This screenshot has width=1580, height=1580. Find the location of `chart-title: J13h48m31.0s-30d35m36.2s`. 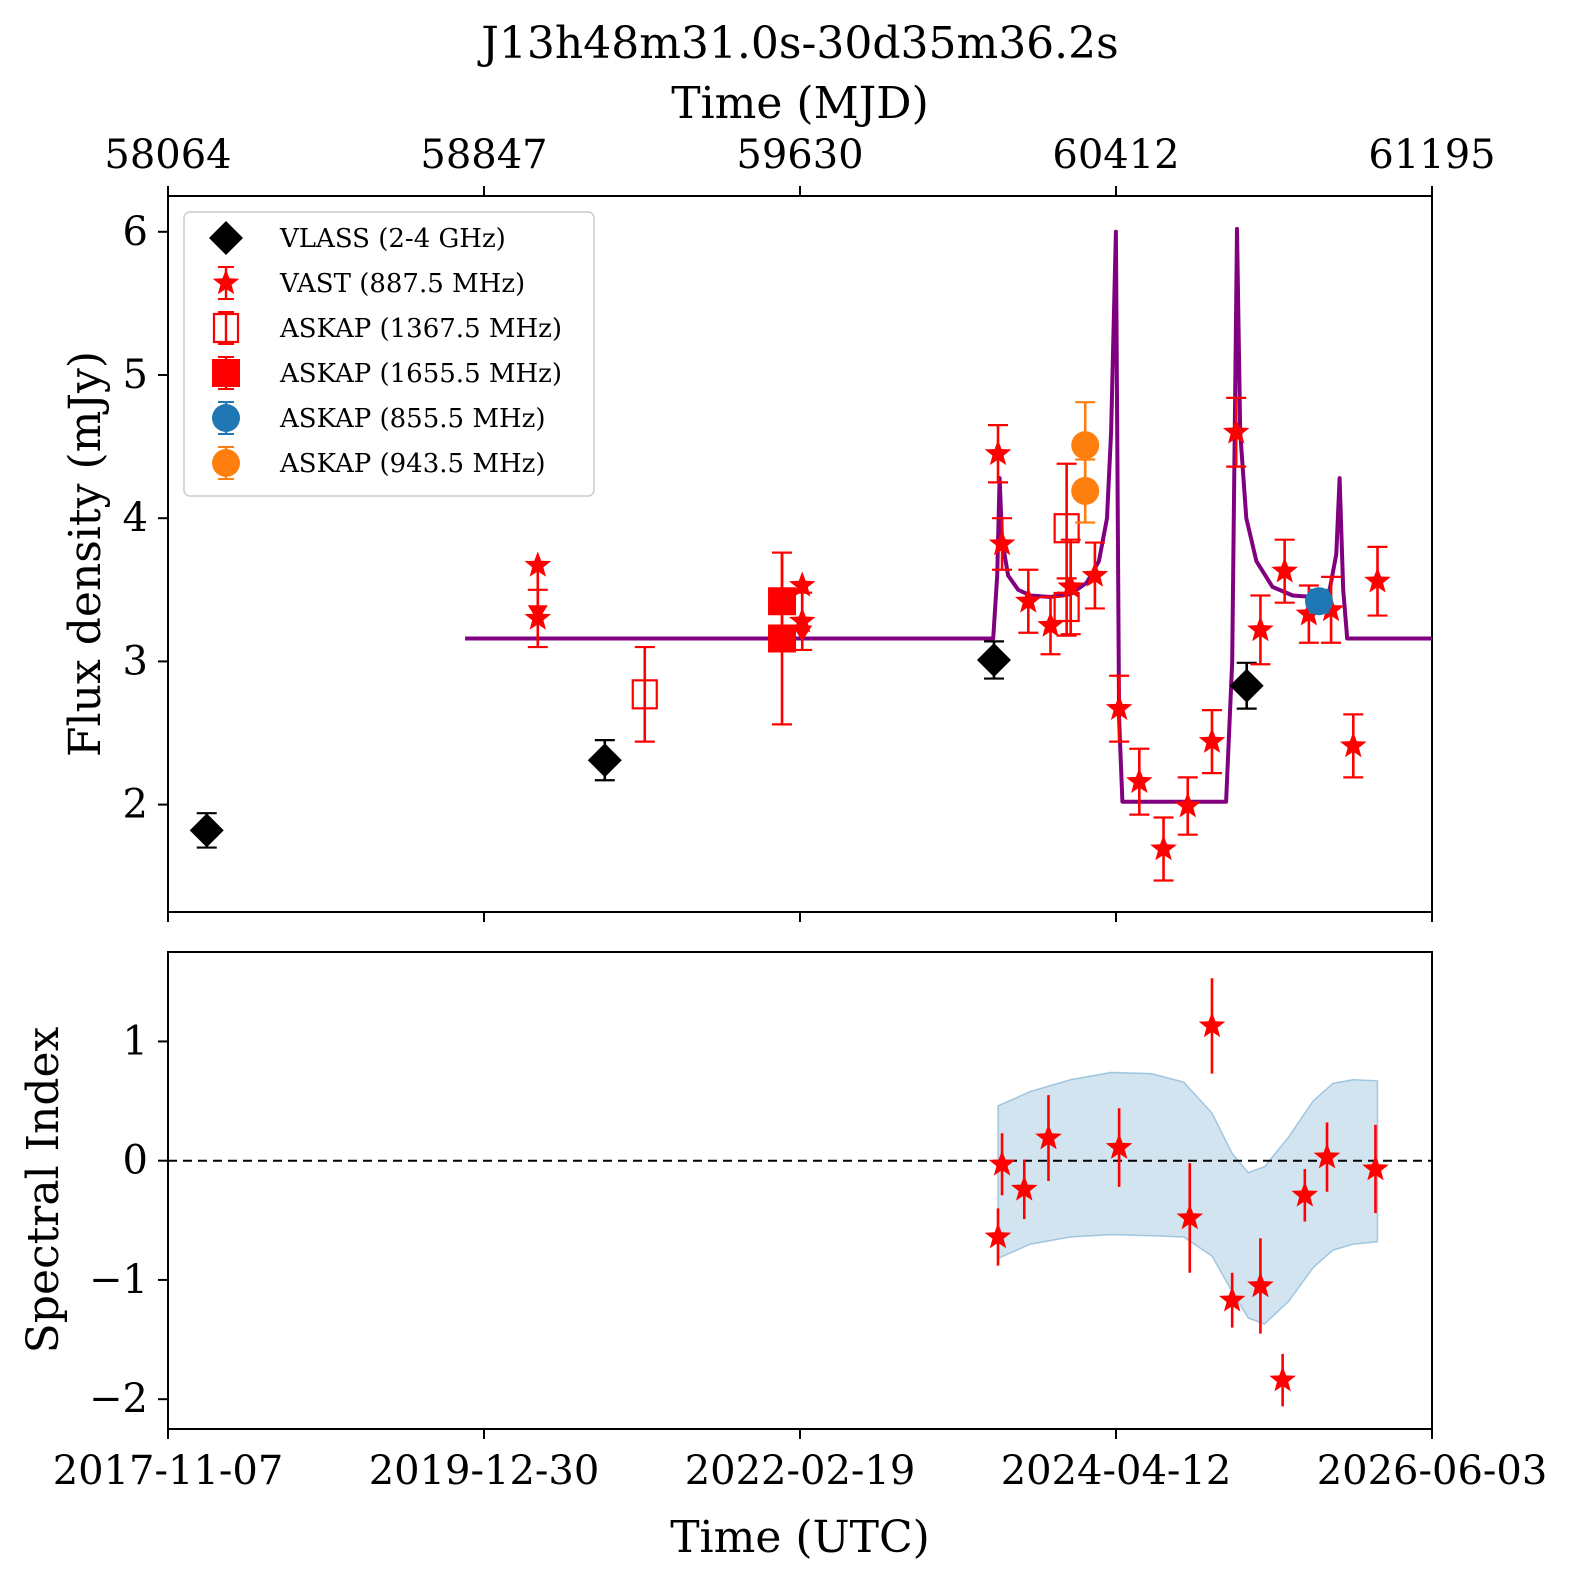

chart-title: J13h48m31.0s-30d35m36.2s is located at coordinates (798, 43).